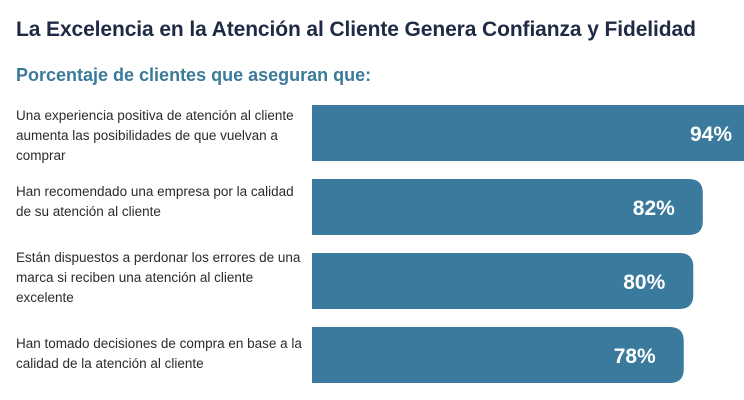  What do you see at coordinates (711, 134) in the screenshot?
I see `bar-value-label-0: 94%` at bounding box center [711, 134].